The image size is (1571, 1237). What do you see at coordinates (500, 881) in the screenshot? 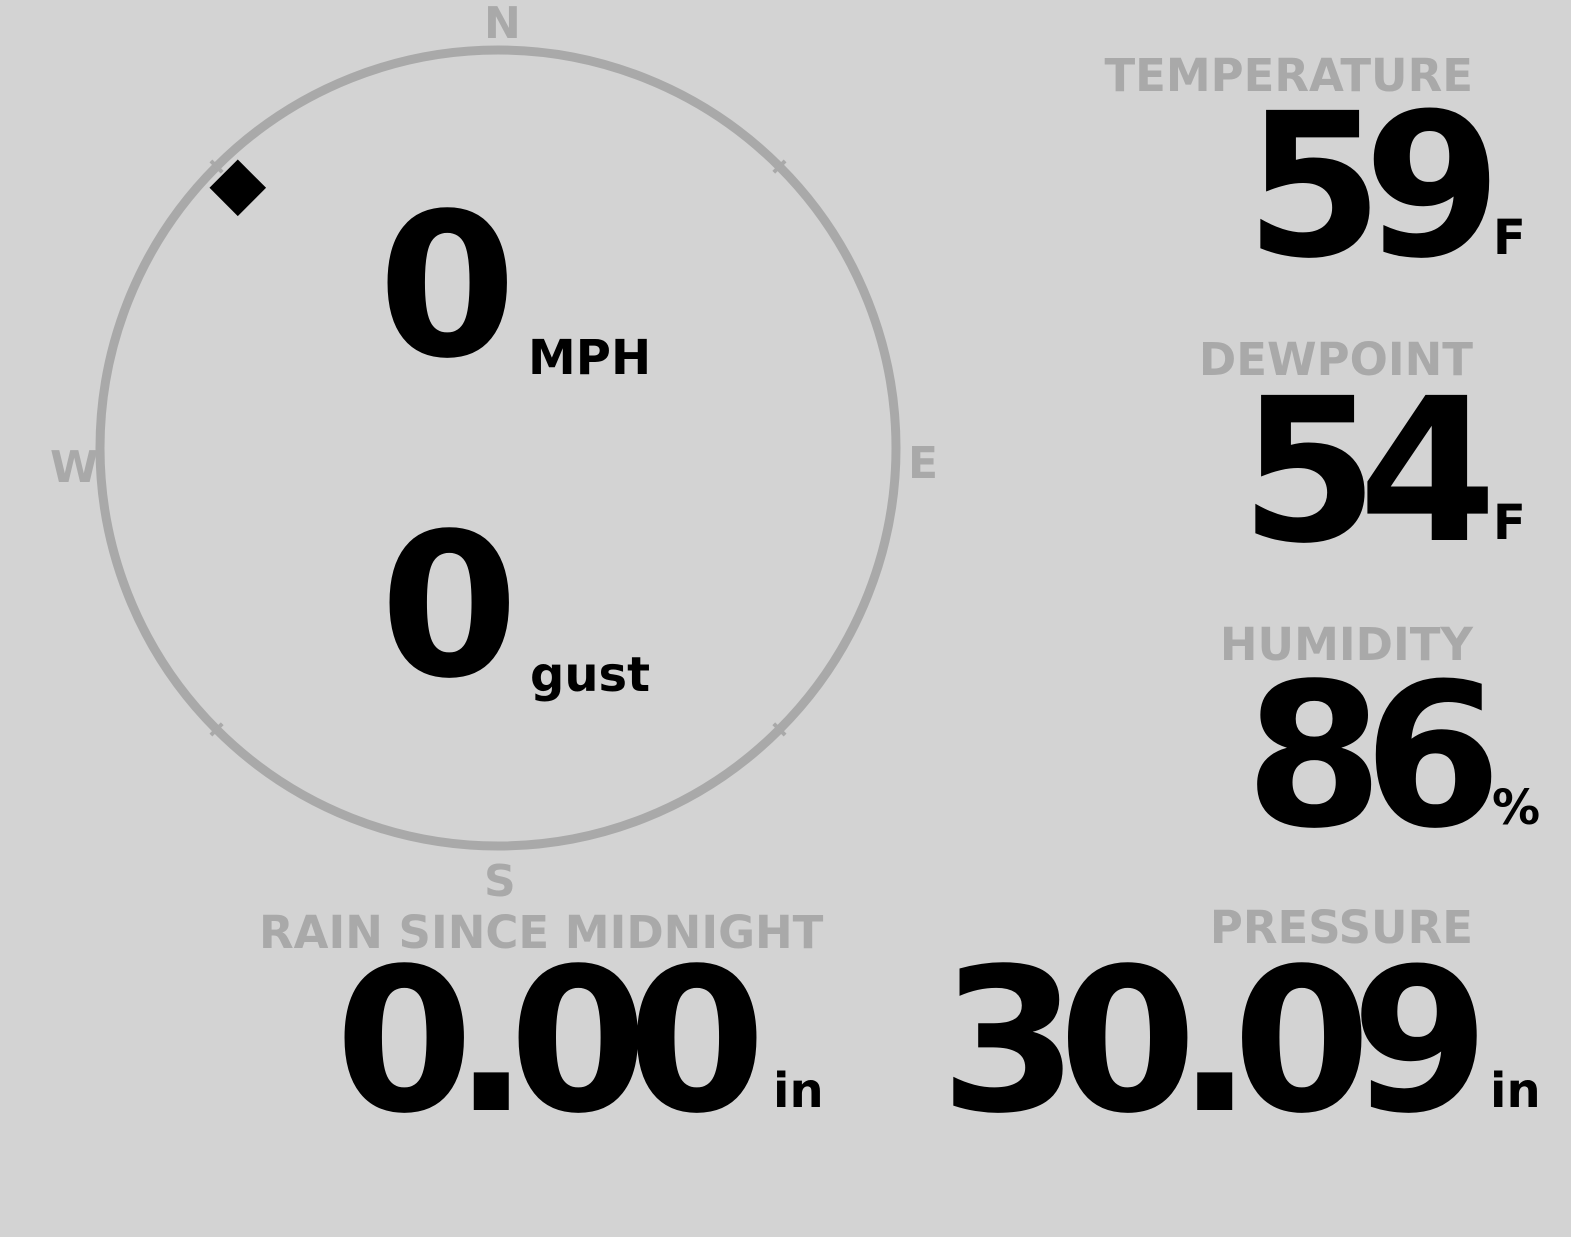
I see `compass-south: S` at bounding box center [500, 881].